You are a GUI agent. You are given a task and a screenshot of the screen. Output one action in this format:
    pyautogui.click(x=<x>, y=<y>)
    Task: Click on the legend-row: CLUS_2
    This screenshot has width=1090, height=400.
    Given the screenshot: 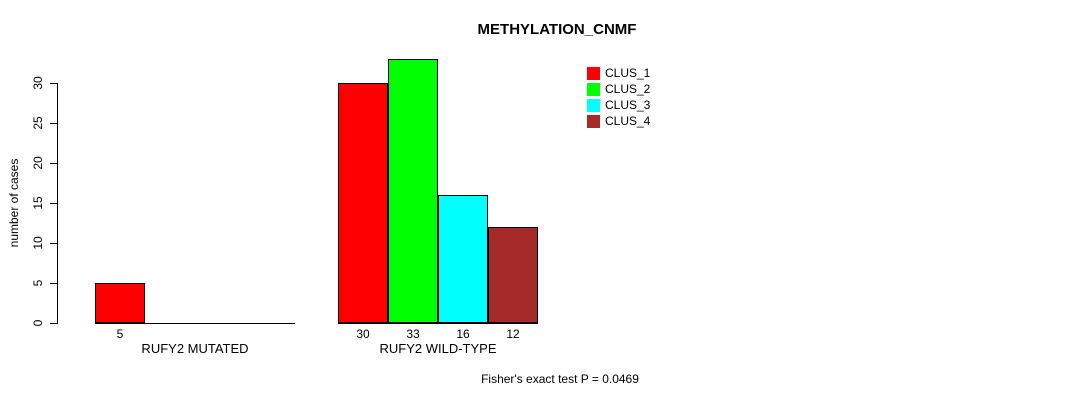 What is the action you would take?
    pyautogui.click(x=618, y=89)
    